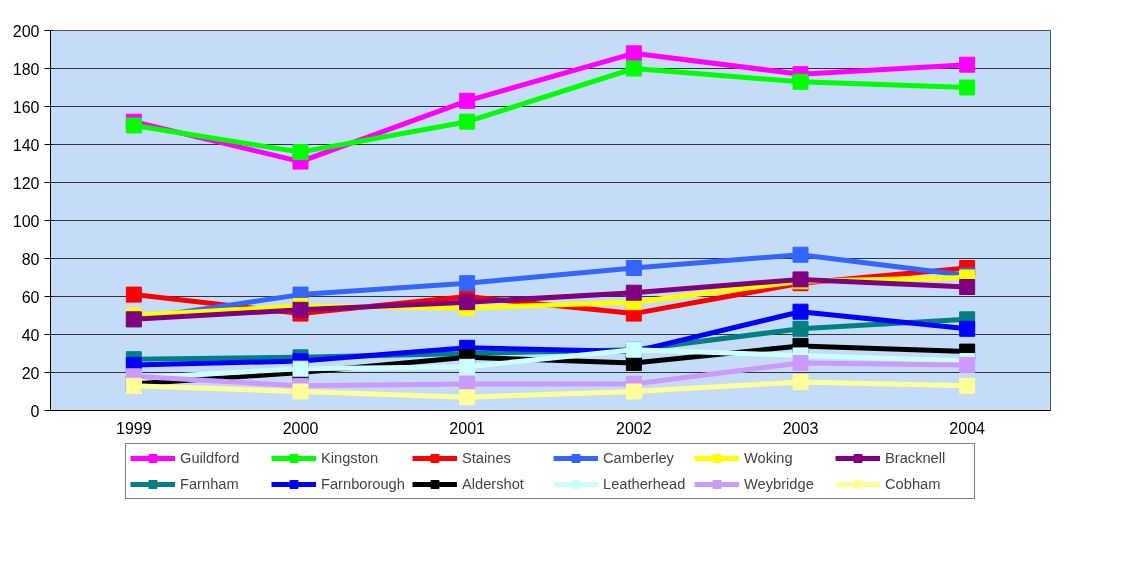 Image resolution: width=1139 pixels, height=575 pixels. I want to click on legend-label: Kingston, so click(350, 458).